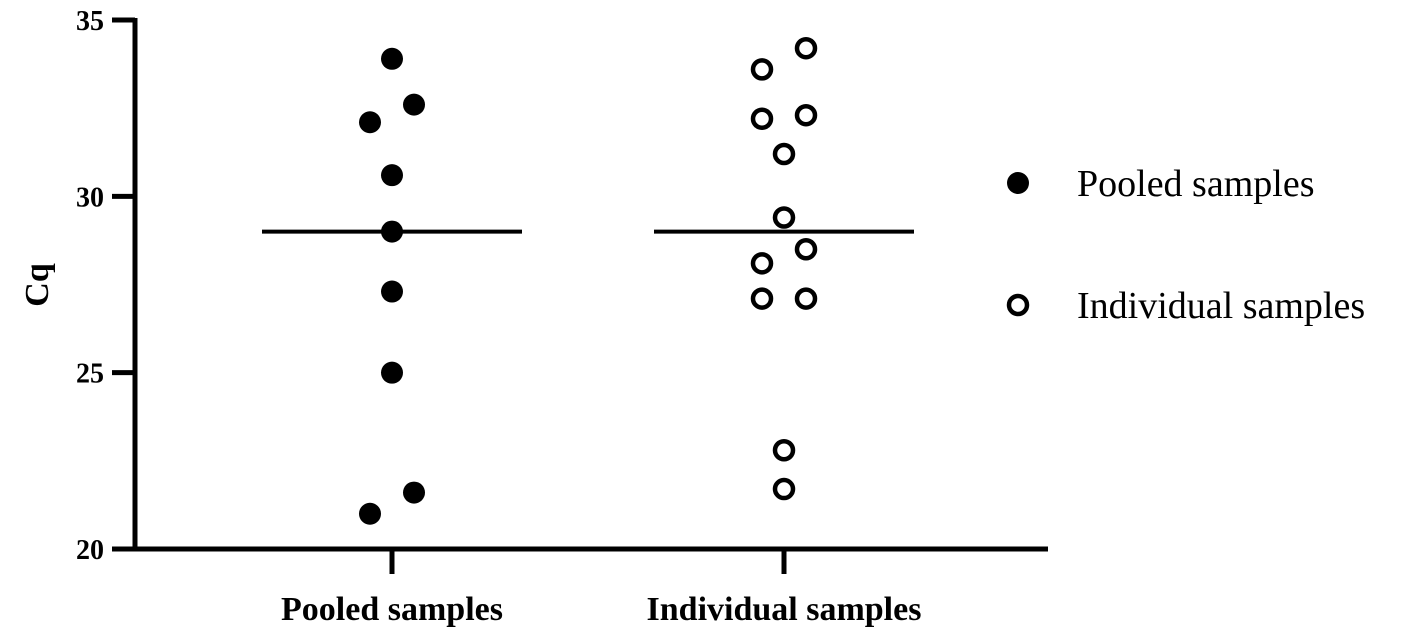 This screenshot has height=640, width=1417. Describe the element at coordinates (784, 609) in the screenshot. I see `x-tick-label: Individual samples` at that location.